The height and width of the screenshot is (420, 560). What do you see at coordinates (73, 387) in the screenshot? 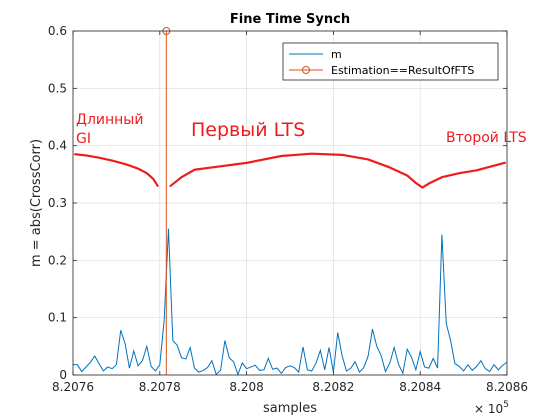
I see `x-tick-label: 8.2076` at bounding box center [73, 387].